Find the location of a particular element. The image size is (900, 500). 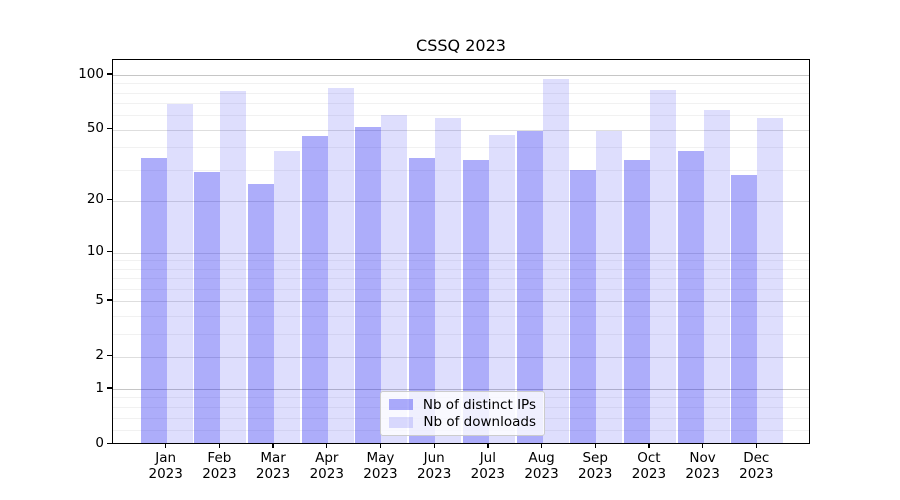

x-tick-month: Aug is located at coordinates (541, 457).